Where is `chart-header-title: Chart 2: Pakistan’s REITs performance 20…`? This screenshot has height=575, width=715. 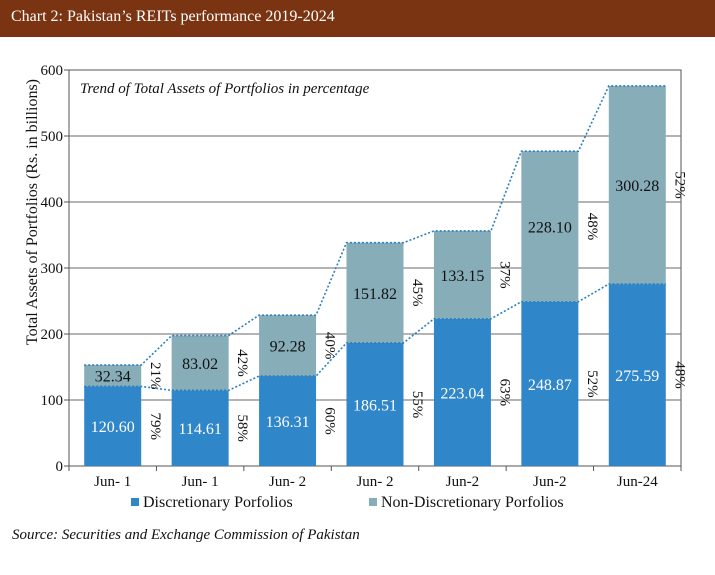 chart-header-title: Chart 2: Pakistan’s REITs performance 20… is located at coordinates (173, 16).